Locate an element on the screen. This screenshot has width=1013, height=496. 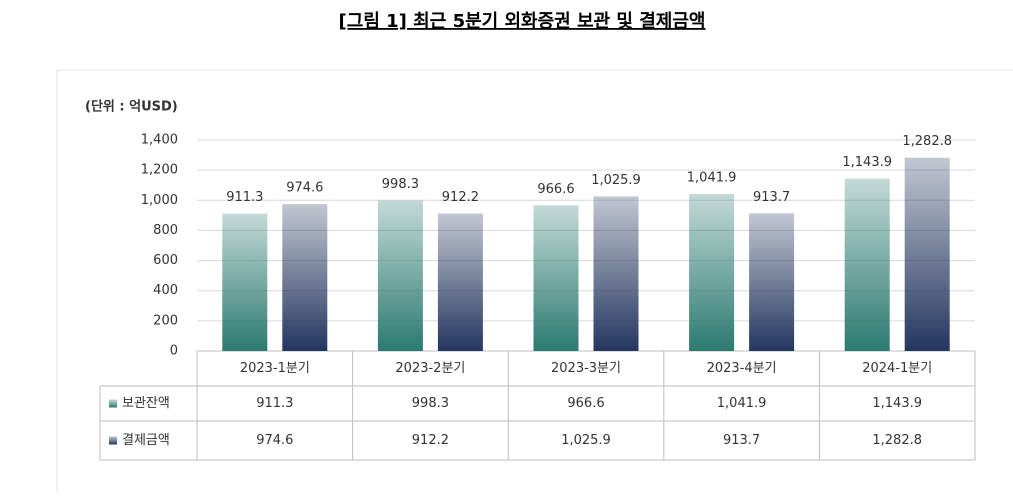
table-cell: 1,025.9 is located at coordinates (586, 440).